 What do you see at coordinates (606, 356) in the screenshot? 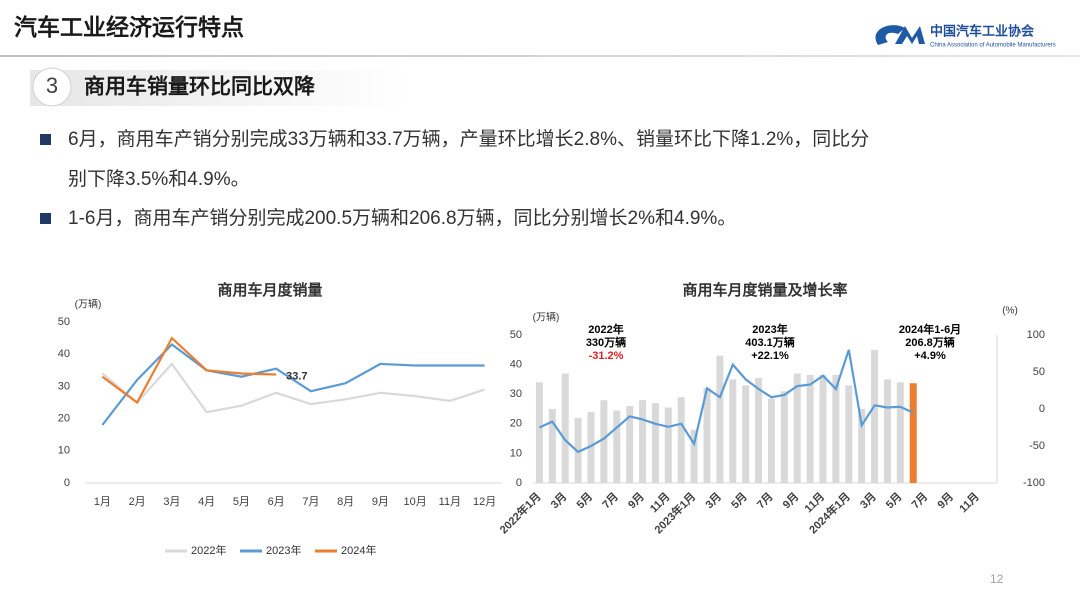
I see `annotation: -31.2%` at bounding box center [606, 356].